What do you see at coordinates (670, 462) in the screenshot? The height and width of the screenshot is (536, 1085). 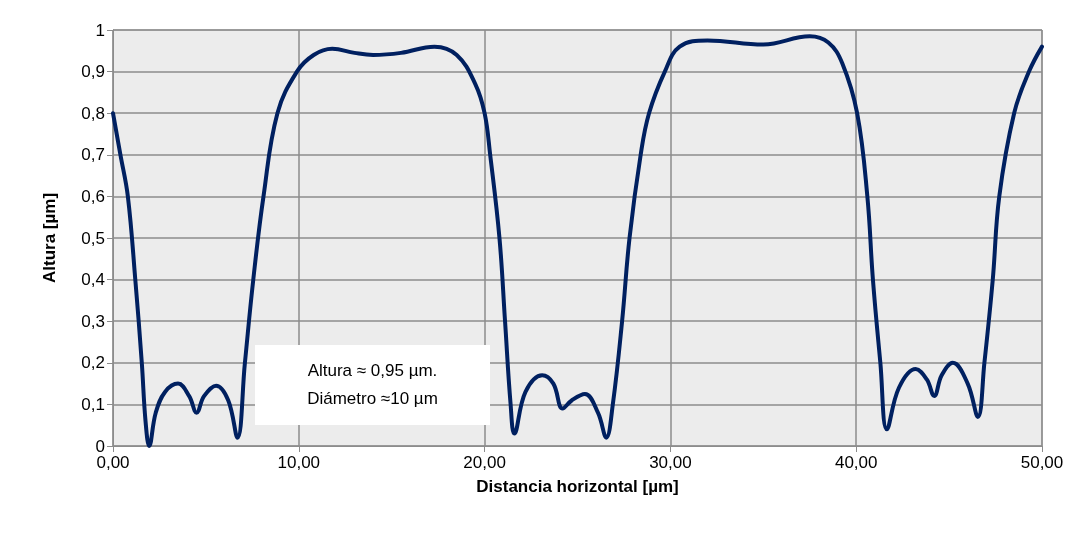 I see `x-tick-label: 30,00` at bounding box center [670, 462].